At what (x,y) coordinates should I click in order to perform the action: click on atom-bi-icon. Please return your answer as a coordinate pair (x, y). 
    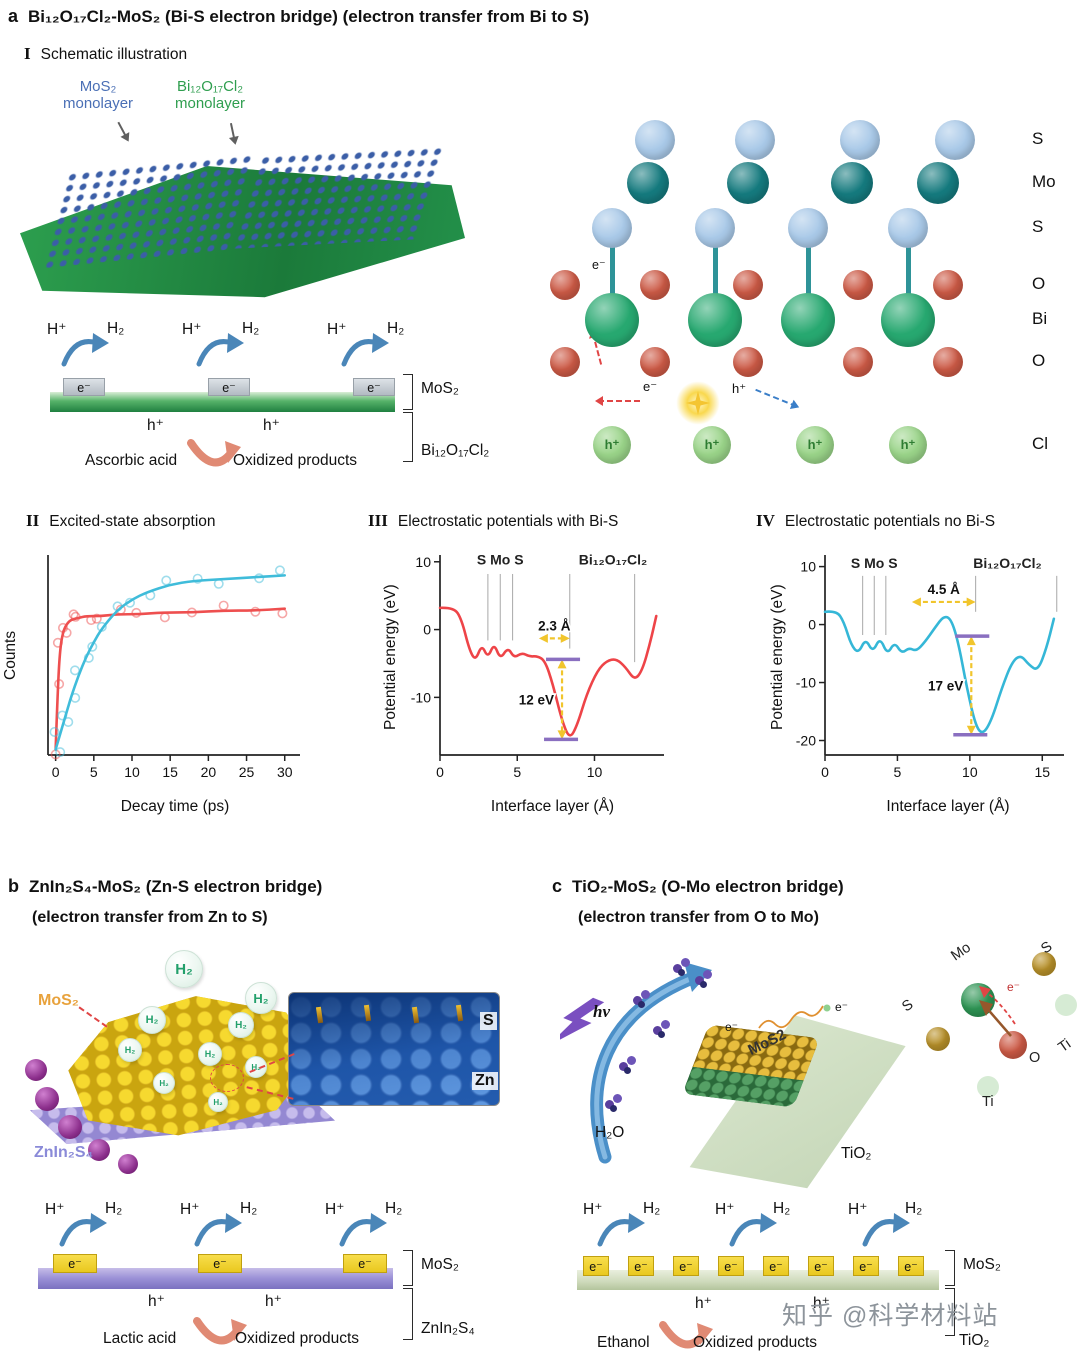
    Looking at the image, I should click on (808, 320).